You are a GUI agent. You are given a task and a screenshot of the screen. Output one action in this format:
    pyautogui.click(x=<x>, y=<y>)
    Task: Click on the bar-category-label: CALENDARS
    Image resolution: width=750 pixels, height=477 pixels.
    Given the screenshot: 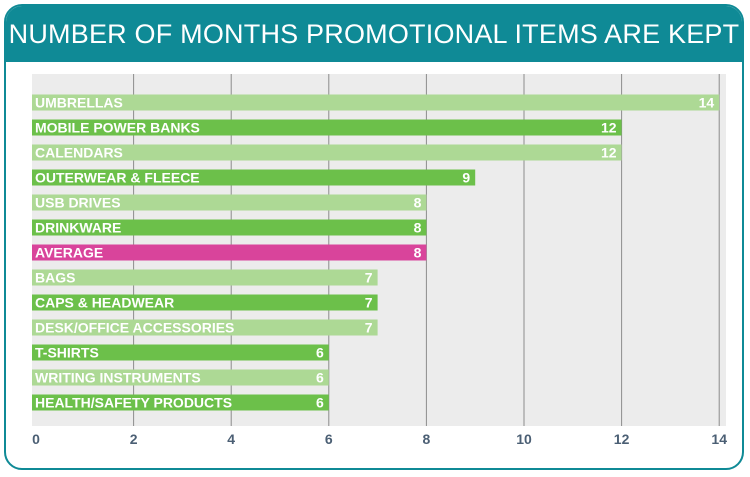 What is the action you would take?
    pyautogui.click(x=79, y=153)
    